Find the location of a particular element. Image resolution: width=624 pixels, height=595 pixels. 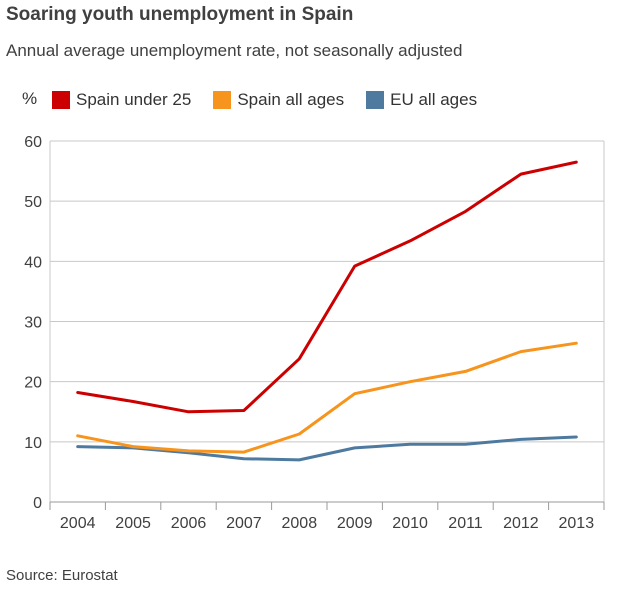

legend-label: Spain all ages is located at coordinates (291, 99).